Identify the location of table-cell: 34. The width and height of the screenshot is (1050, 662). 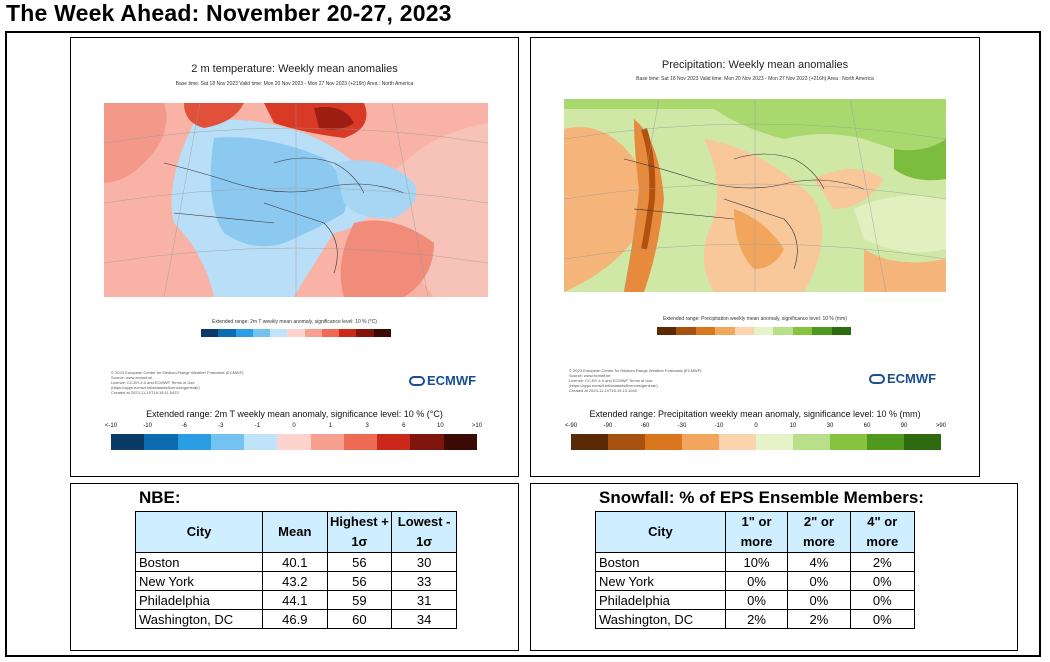
(424, 619).